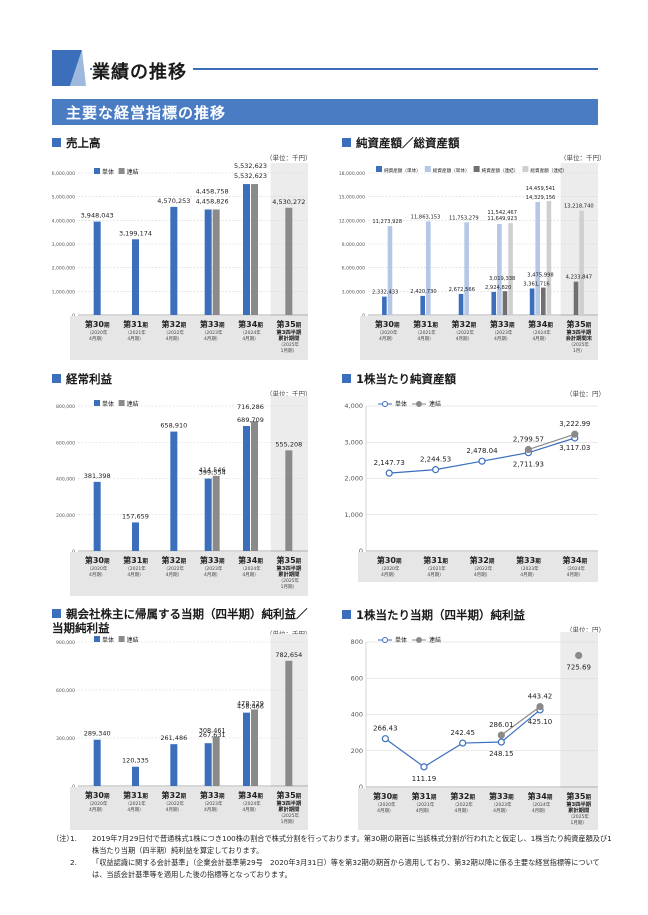 The image size is (648, 915). Describe the element at coordinates (146, 113) in the screenshot. I see `section-title: 主要な経営指標の推移` at that location.